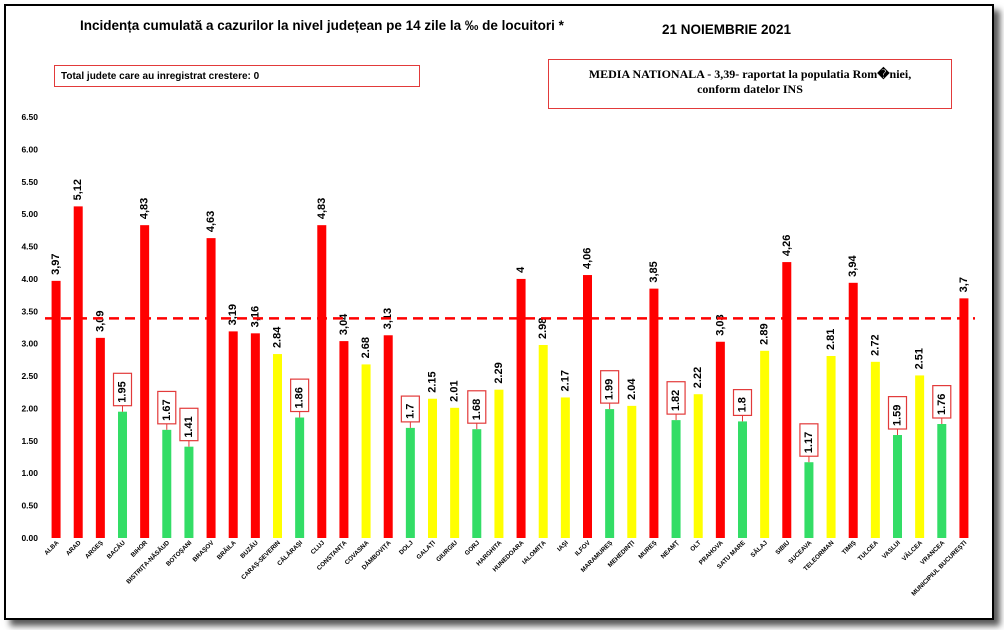 Image resolution: width=1004 pixels, height=630 pixels. Describe the element at coordinates (698, 377) in the screenshot. I see `value-label: 2.22` at that location.